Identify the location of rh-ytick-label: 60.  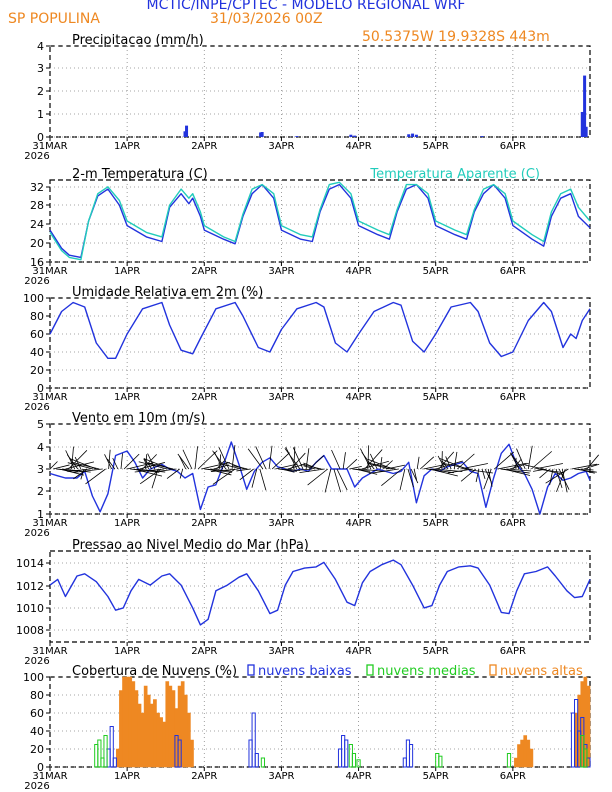
(37, 334).